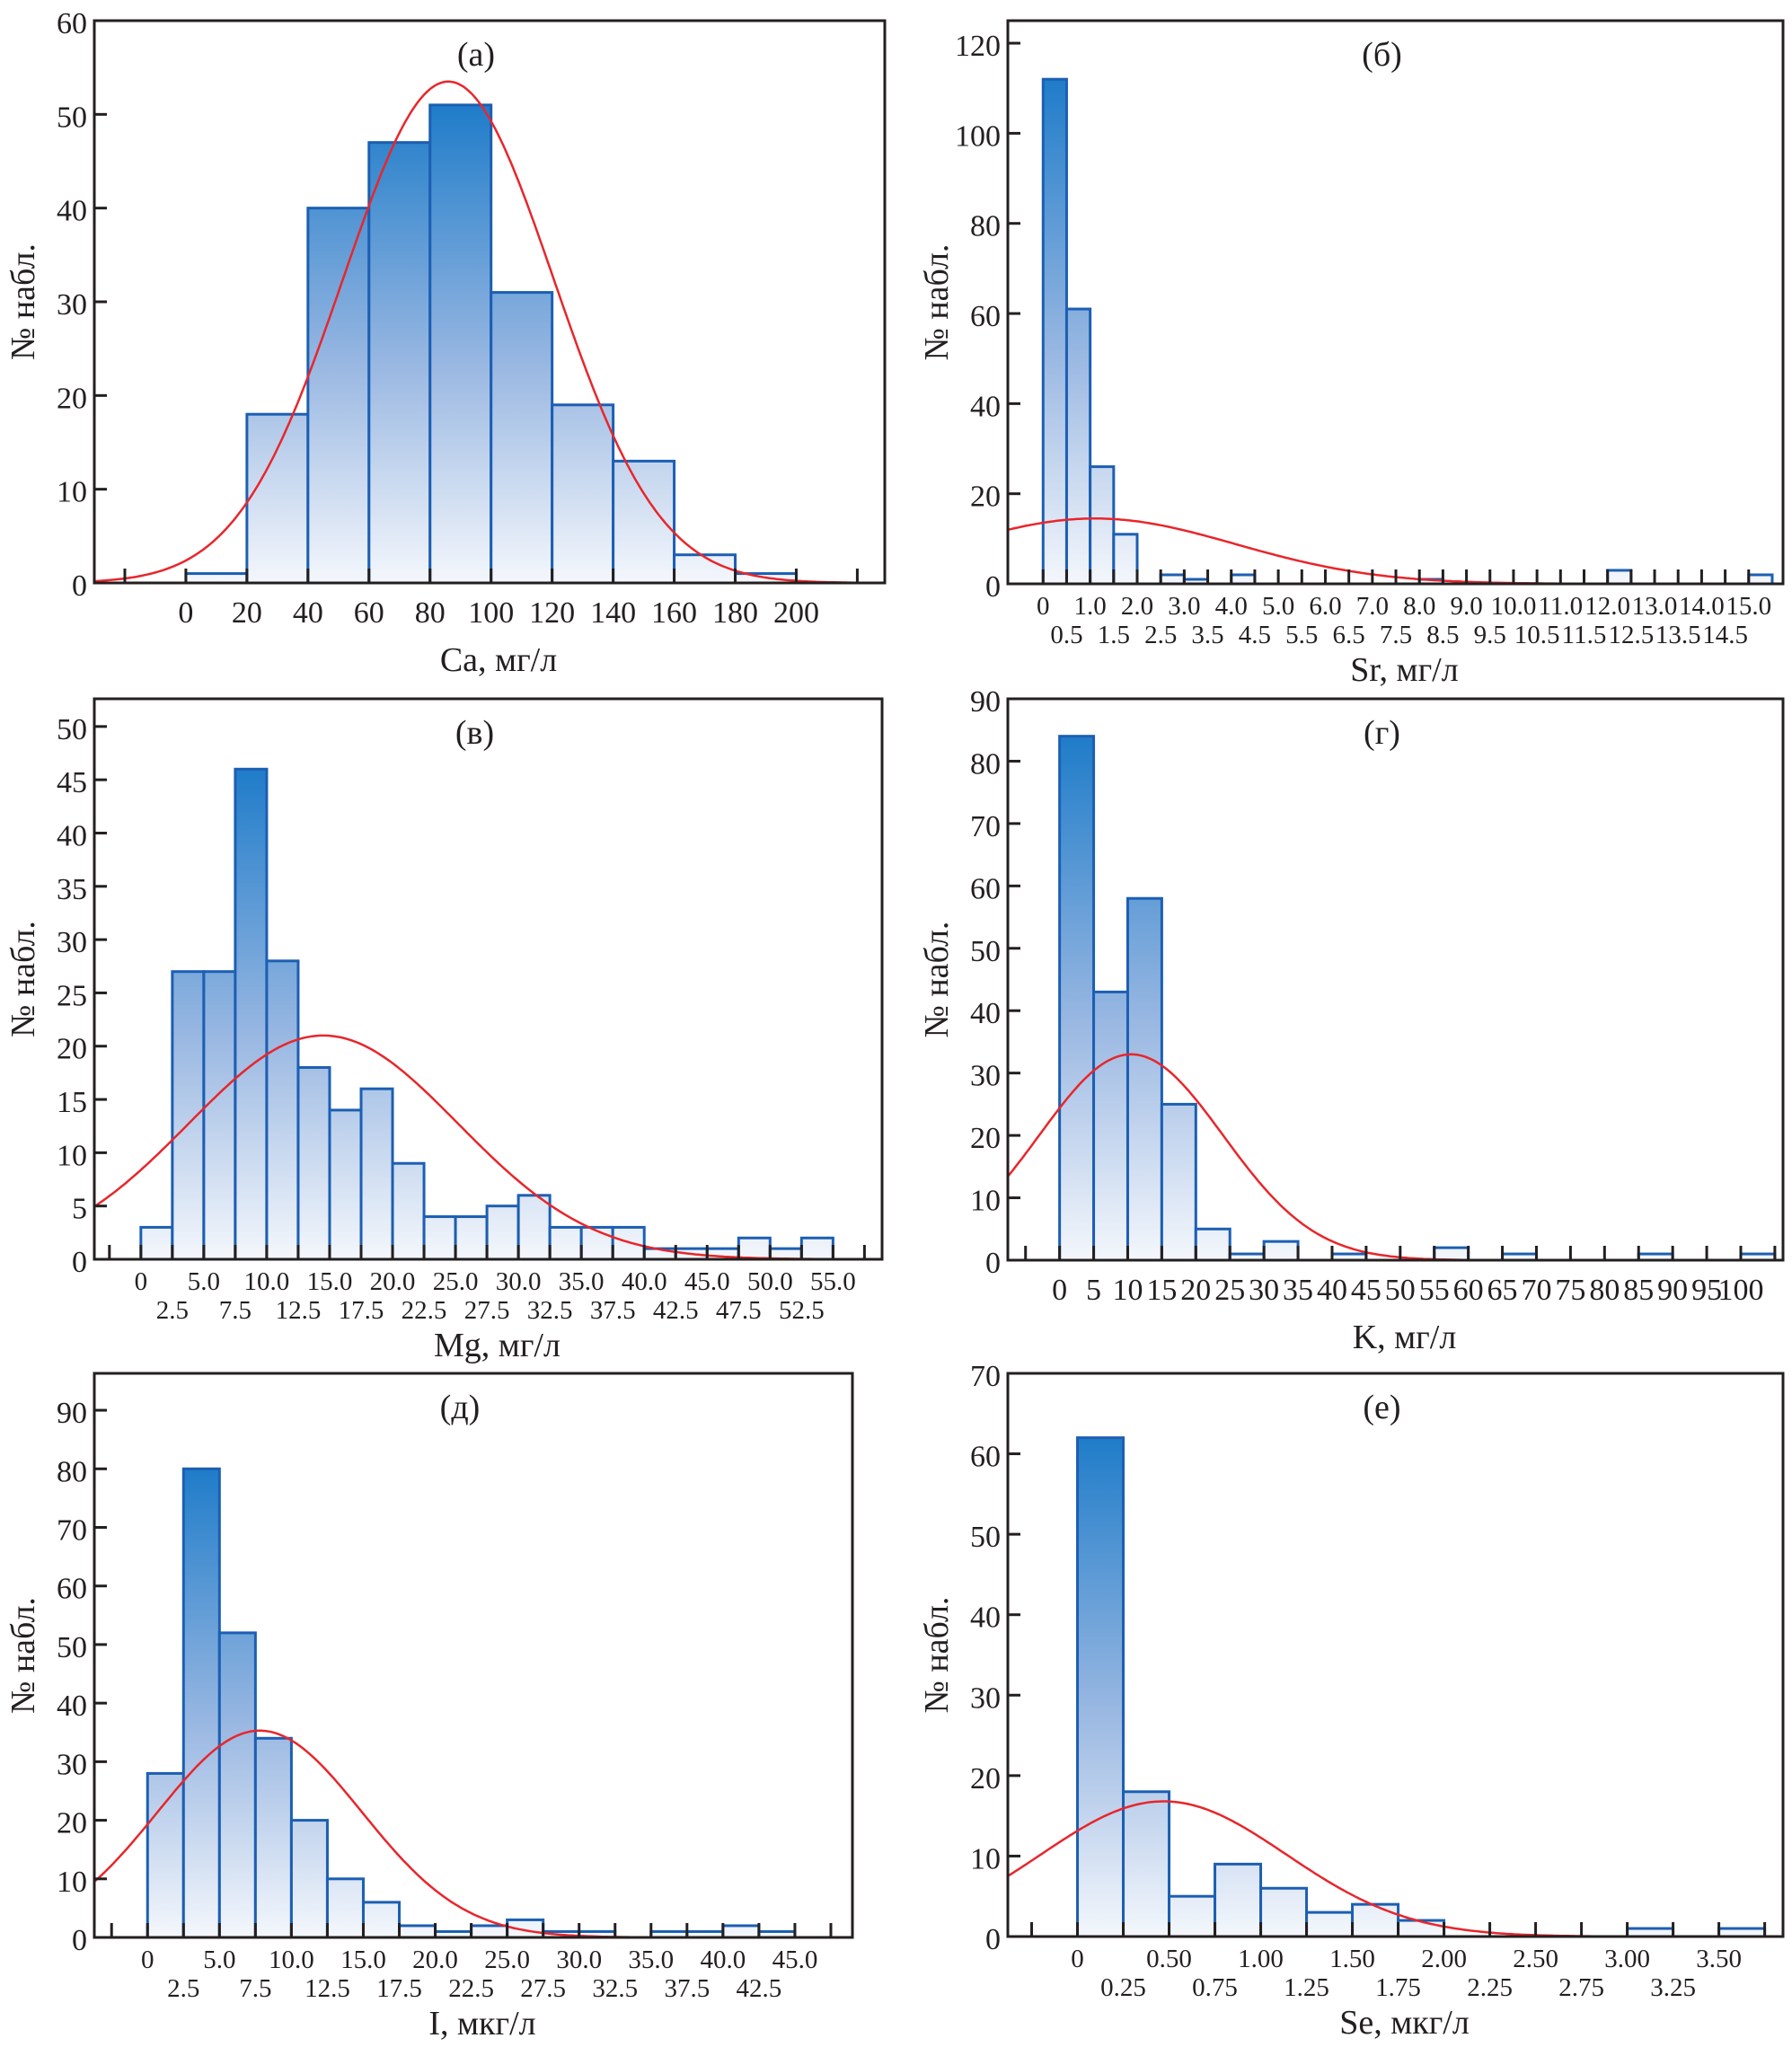 This screenshot has height=2047, width=1792. Describe the element at coordinates (369, 613) in the screenshot. I see `x-tick-label: 60` at that location.